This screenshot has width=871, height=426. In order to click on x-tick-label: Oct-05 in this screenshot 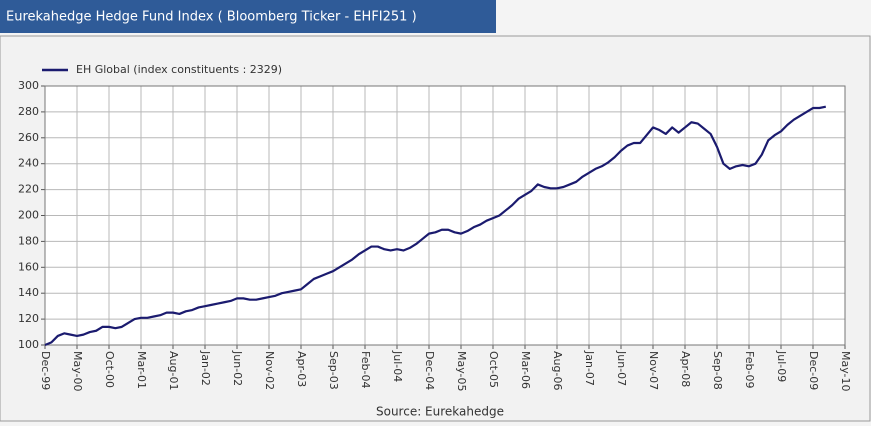, I will do `click(493, 369)`.